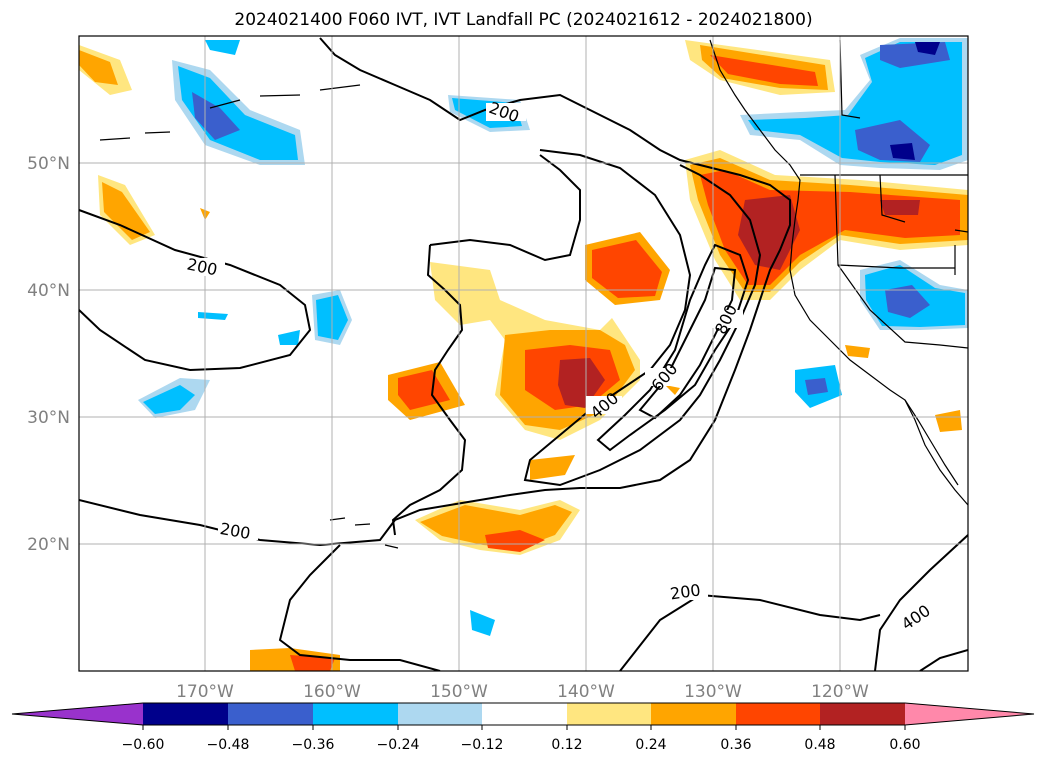  What do you see at coordinates (48, 545) in the screenshot?
I see `lat-label: 20°N` at bounding box center [48, 545].